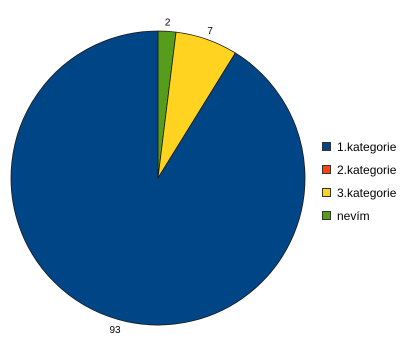 This screenshot has height=338, width=414. Describe the element at coordinates (367, 169) in the screenshot. I see `legend-label-2: 2.kategorie` at that location.